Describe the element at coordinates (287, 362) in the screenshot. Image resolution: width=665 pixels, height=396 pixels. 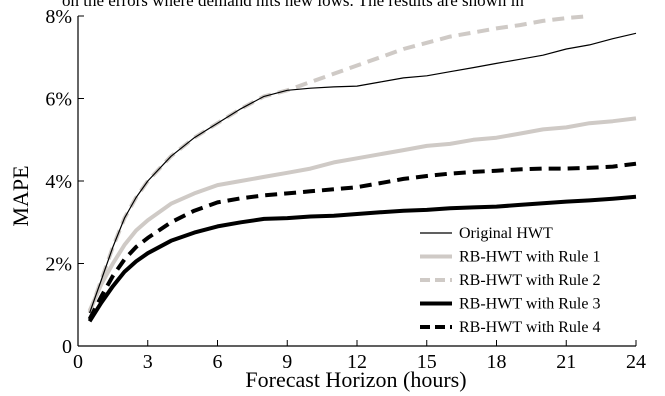
I see `x-tick-label: 9` at that location.